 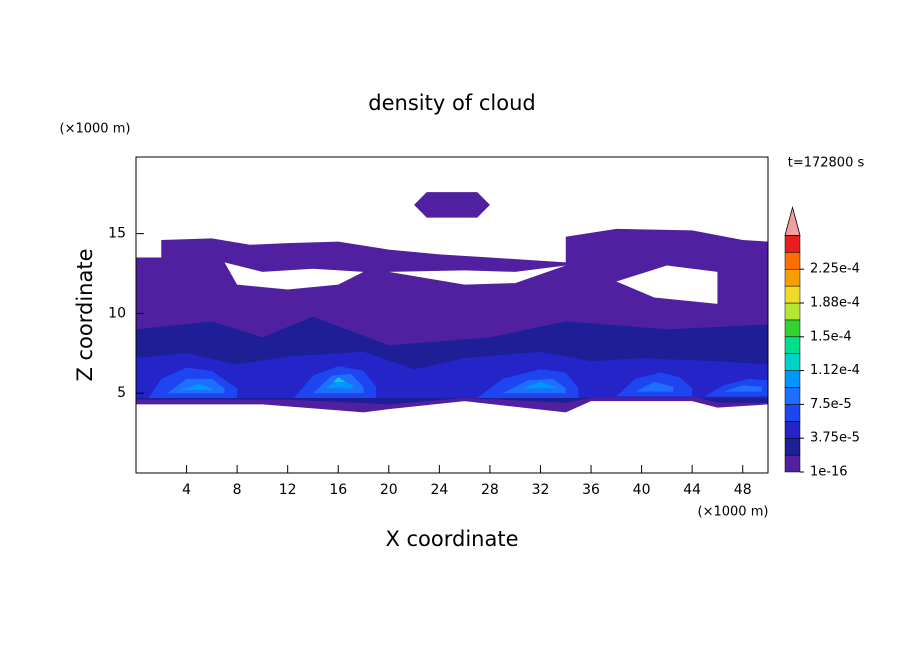 What do you see at coordinates (792, 220) in the screenshot?
I see `colorbar-overflow` at bounding box center [792, 220].